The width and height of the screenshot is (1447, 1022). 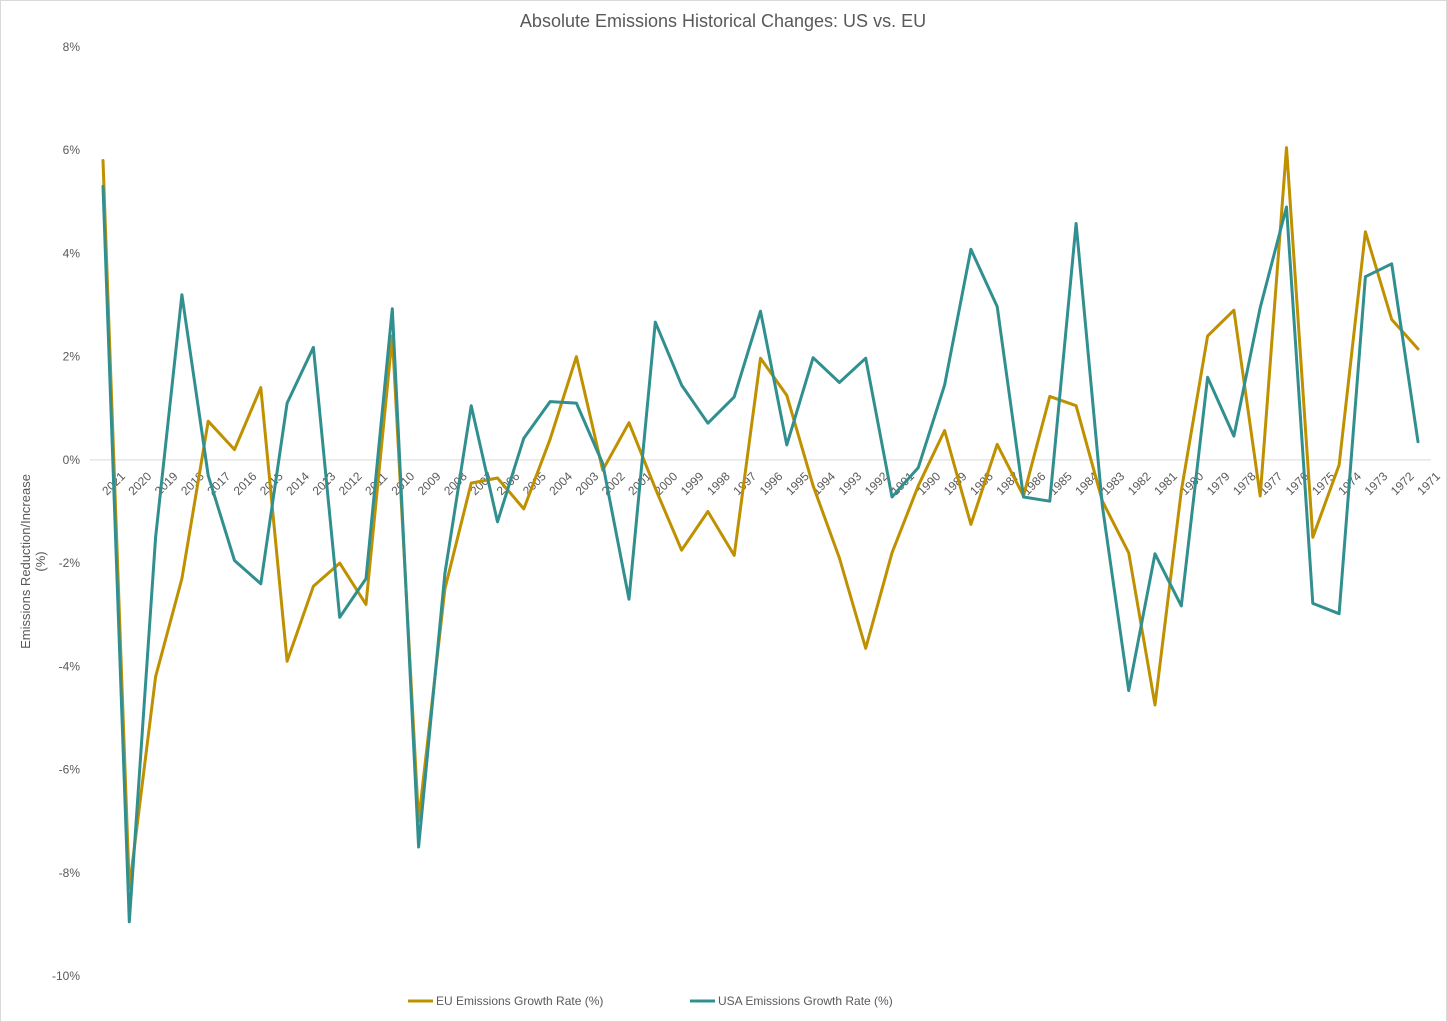 I want to click on y-axis-title: Emissions Reduction/Increase(%), so click(x=33, y=561).